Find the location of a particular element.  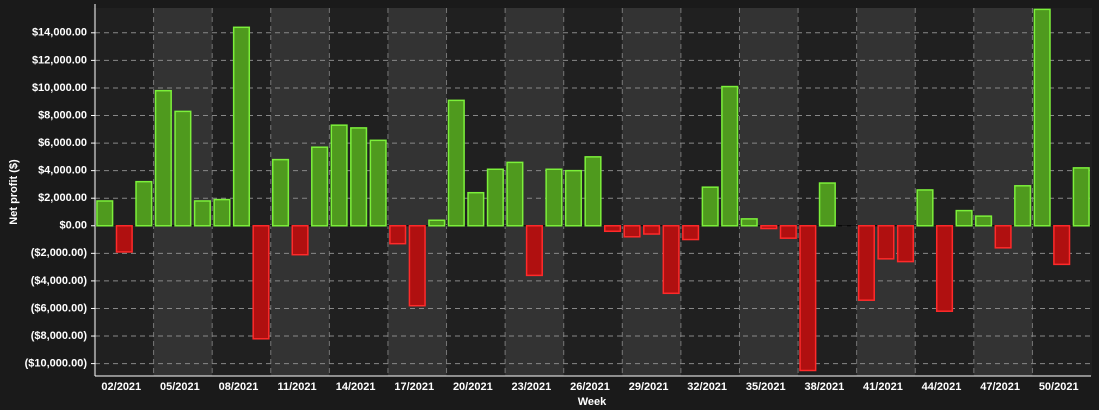

x-tick-label: 50/2021 is located at coordinates (1059, 387).